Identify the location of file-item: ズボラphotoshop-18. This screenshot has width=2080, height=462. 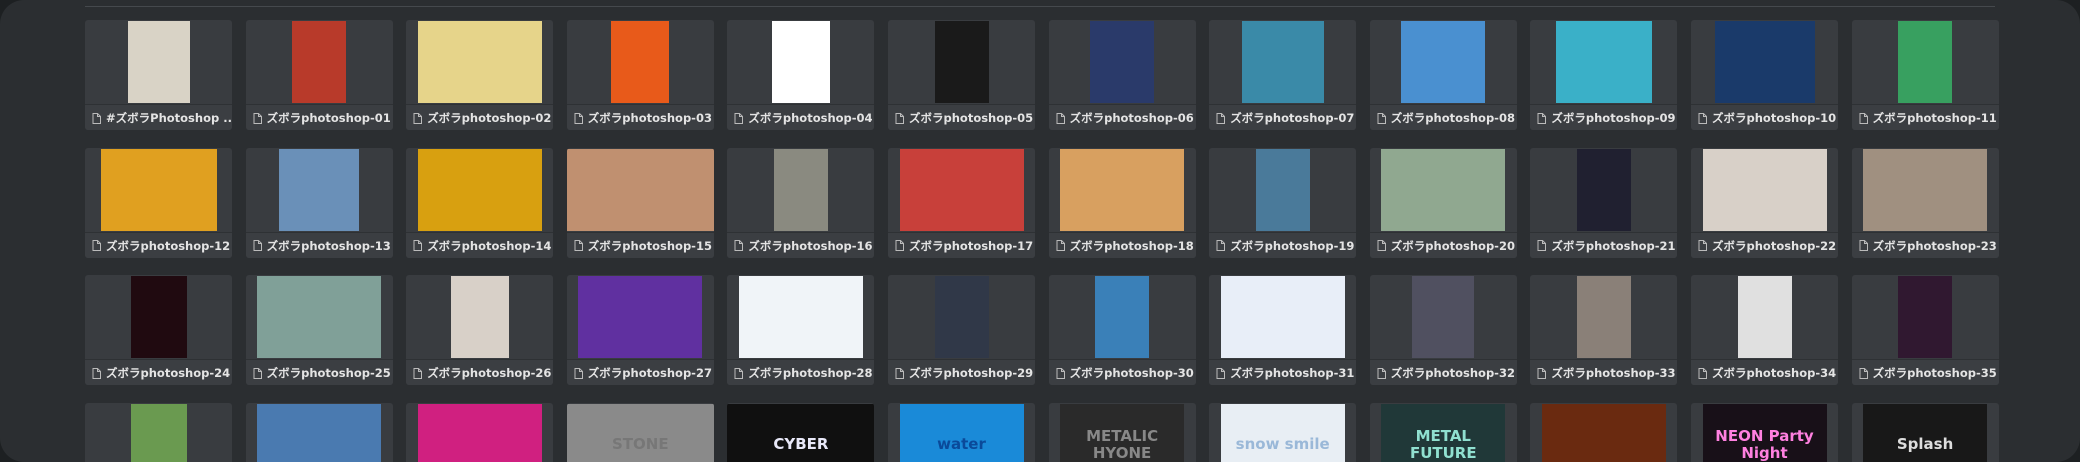
(1122, 202).